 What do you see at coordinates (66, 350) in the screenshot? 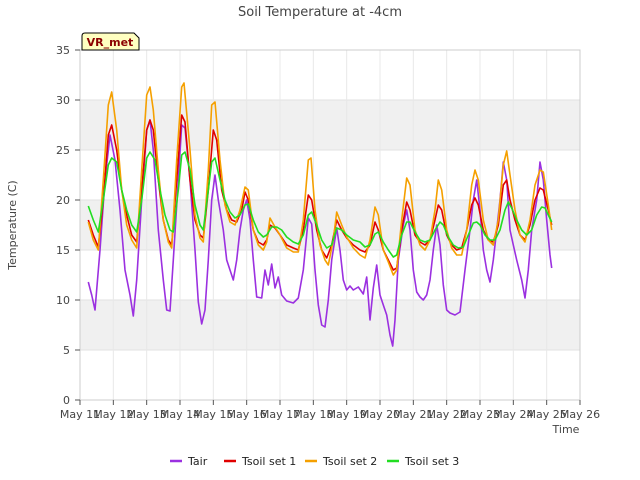
I see `y-tick-label: 5` at bounding box center [66, 350].